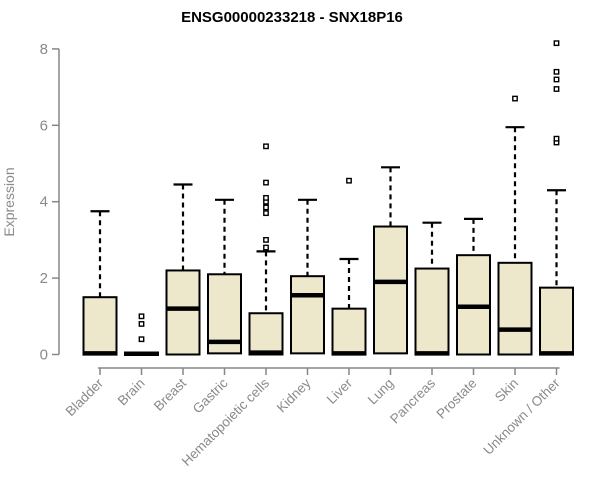 The height and width of the screenshot is (500, 600). I want to click on box-unknown-other, so click(556, 321).